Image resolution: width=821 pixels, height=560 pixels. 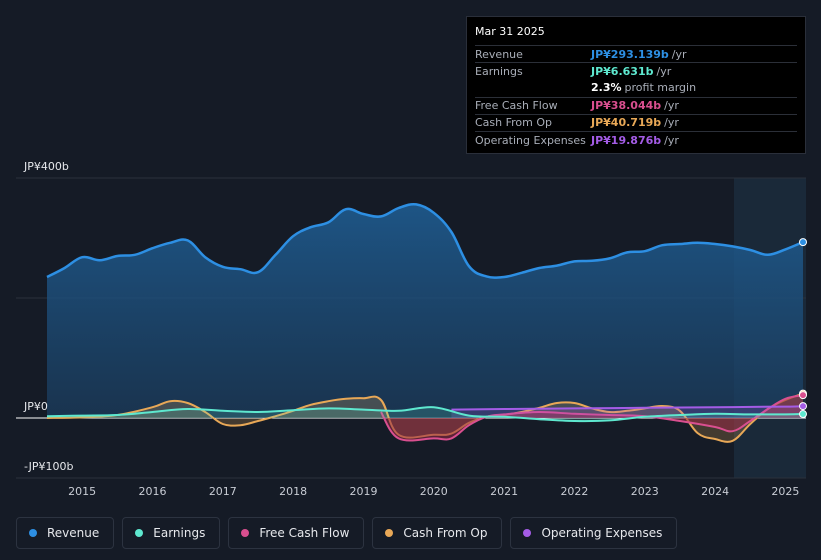 What do you see at coordinates (434, 491) in the screenshot?
I see `x-tick-label: 2020` at bounding box center [434, 491].